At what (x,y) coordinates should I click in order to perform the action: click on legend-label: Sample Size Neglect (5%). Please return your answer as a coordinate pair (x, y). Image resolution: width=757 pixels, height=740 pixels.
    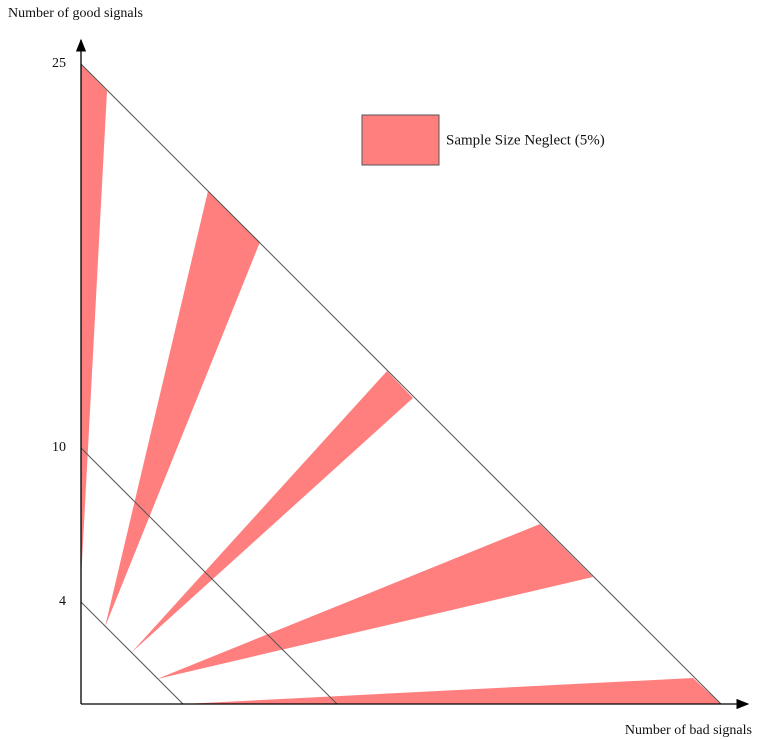
    Looking at the image, I should click on (525, 140).